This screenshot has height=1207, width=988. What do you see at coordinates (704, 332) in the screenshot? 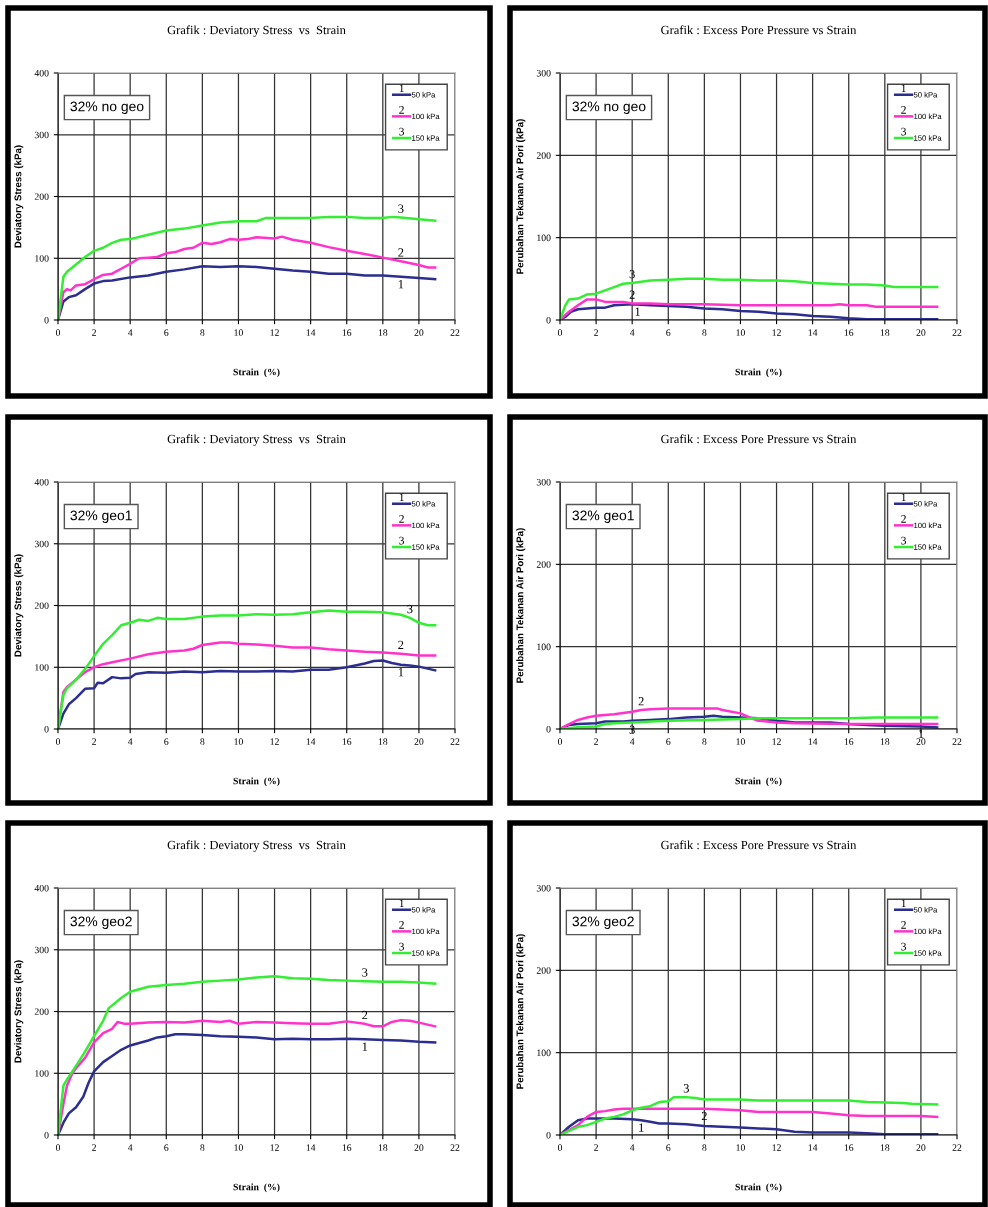
I see `x-tick-label: 8` at bounding box center [704, 332].